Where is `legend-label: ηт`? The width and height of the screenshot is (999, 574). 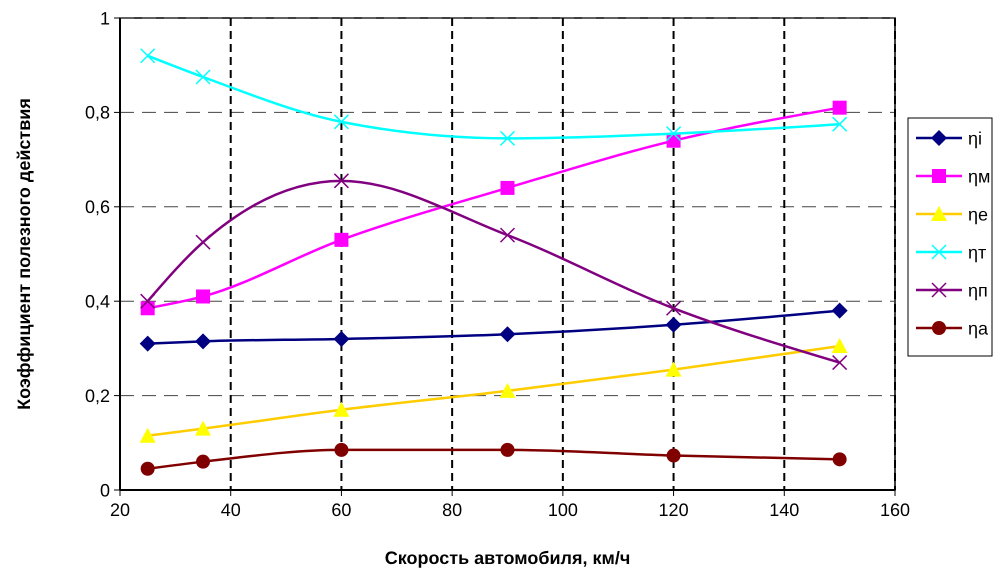
legend-label: ηт is located at coordinates (977, 252).